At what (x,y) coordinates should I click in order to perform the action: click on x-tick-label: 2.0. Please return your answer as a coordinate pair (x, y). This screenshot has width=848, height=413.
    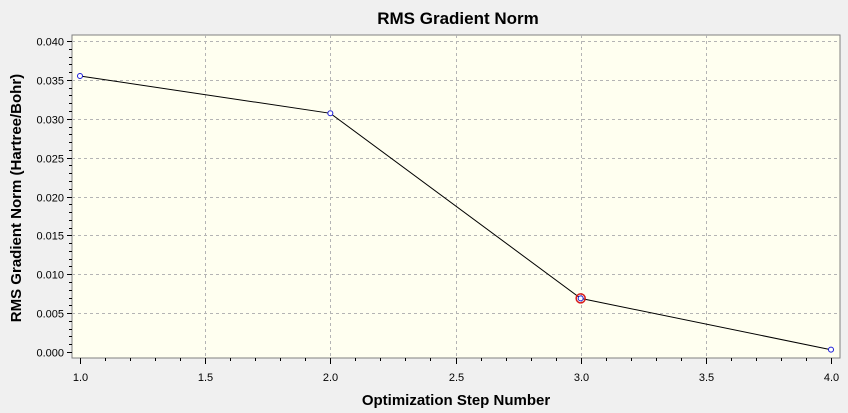
    Looking at the image, I should click on (330, 378).